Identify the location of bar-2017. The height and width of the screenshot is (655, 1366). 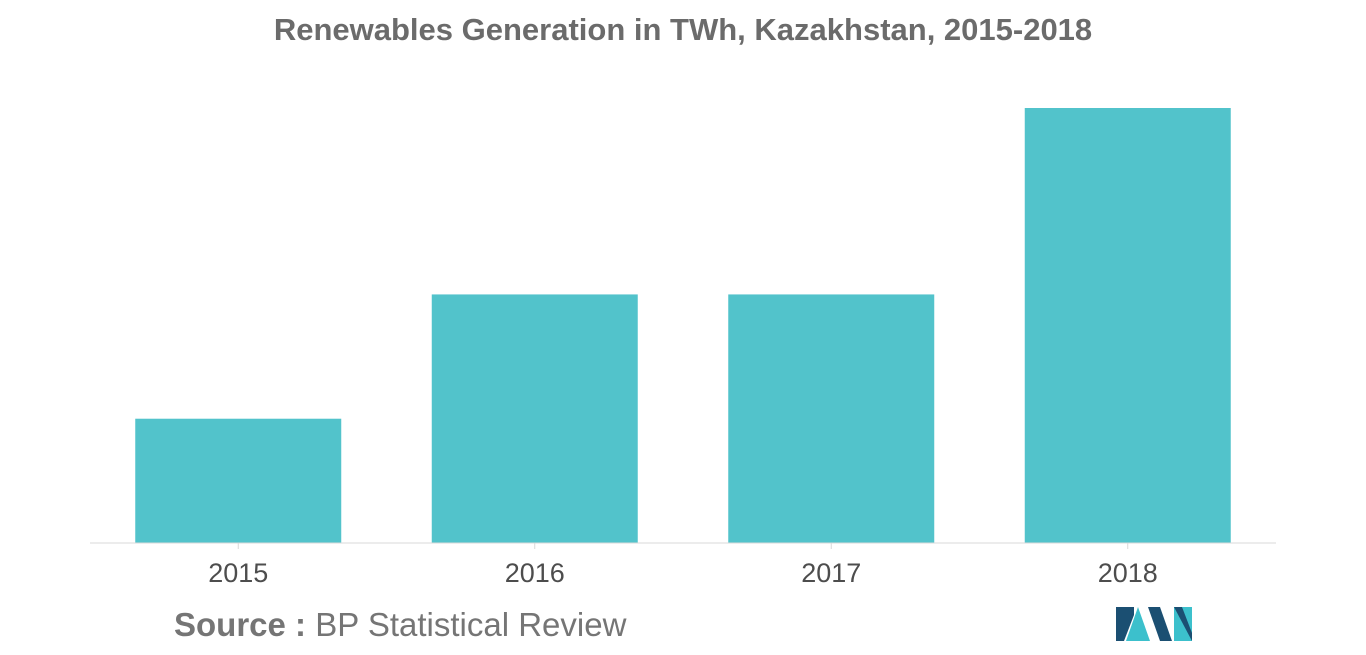
(831, 418).